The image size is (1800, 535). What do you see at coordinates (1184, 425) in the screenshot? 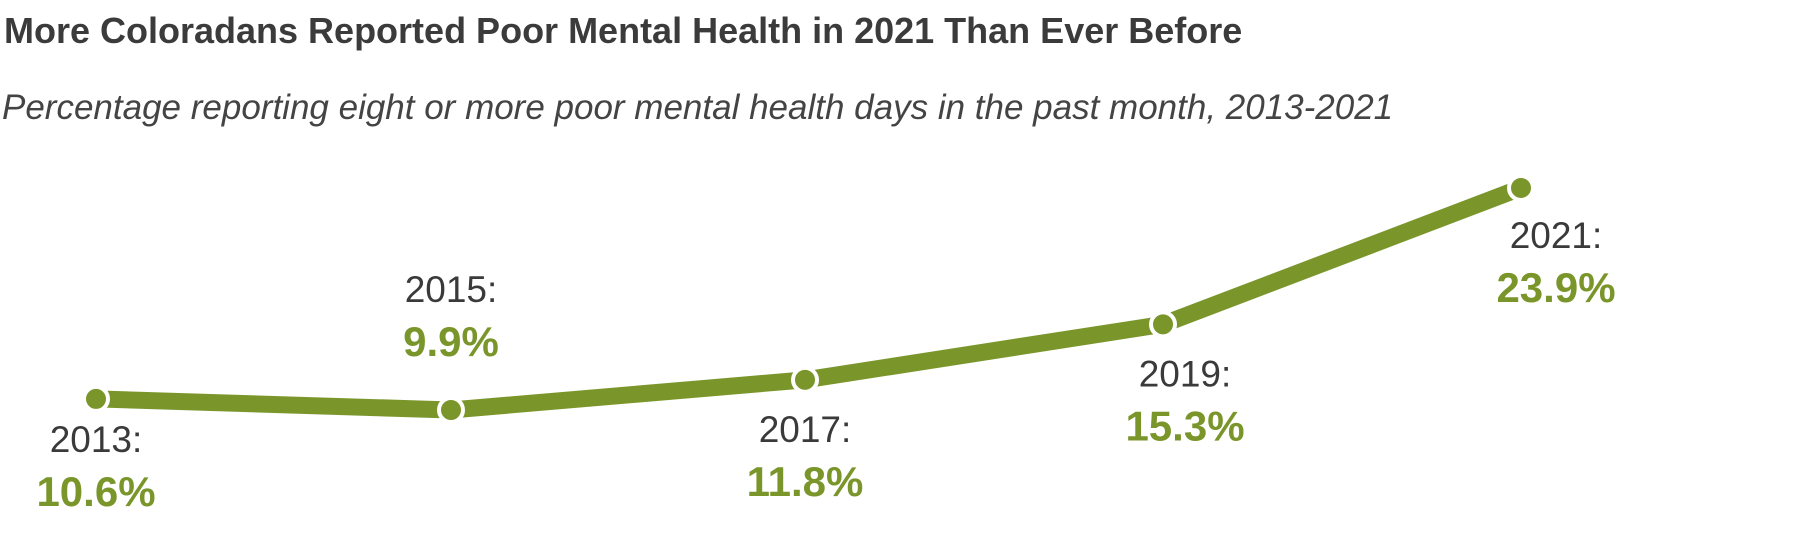
I see `value-label: 15.3%` at bounding box center [1184, 425].